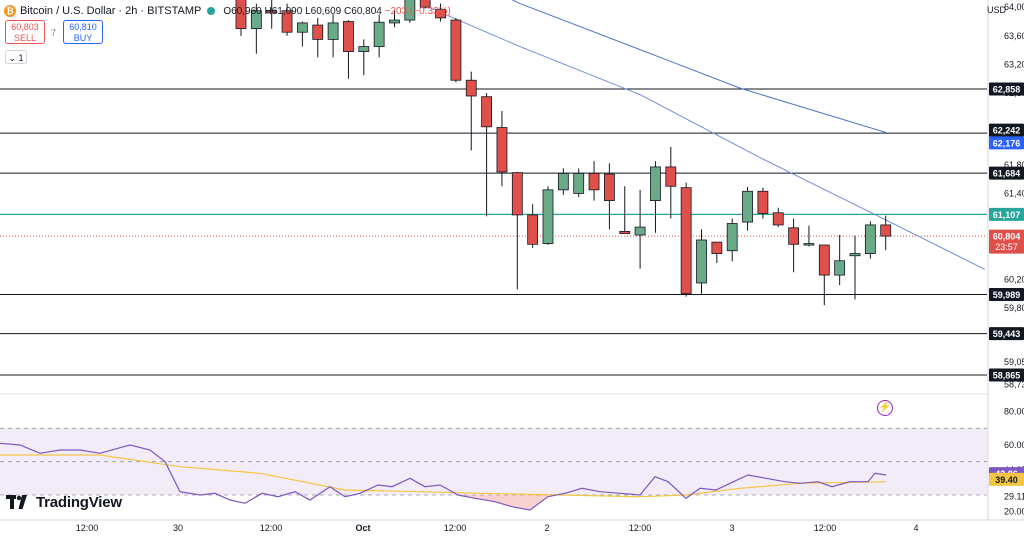 The image size is (1024, 536). I want to click on change-value: −203 (−0.33%), so click(417, 11).